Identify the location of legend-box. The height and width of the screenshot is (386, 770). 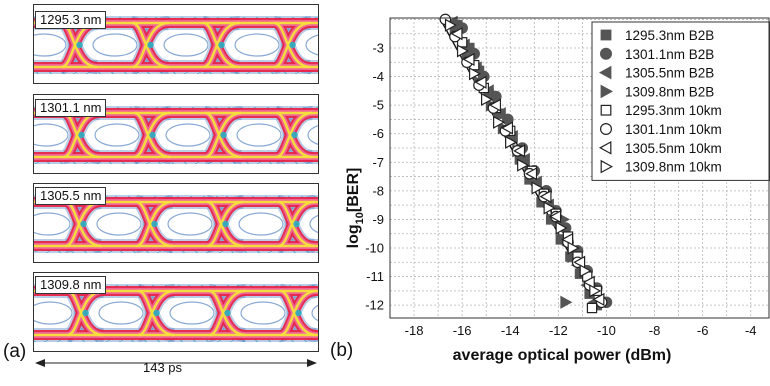
(680, 101).